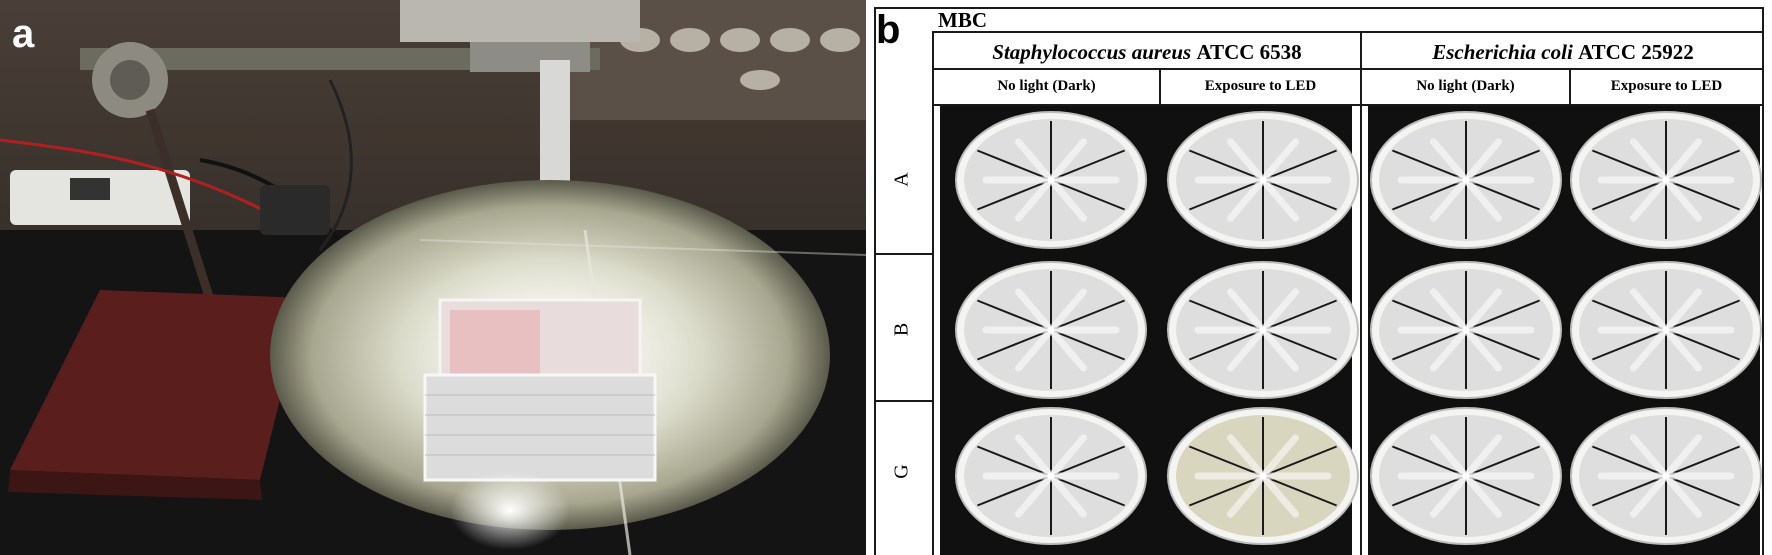  What do you see at coordinates (1260, 86) in the screenshot?
I see `condition-header-2: Exposure to LED` at bounding box center [1260, 86].